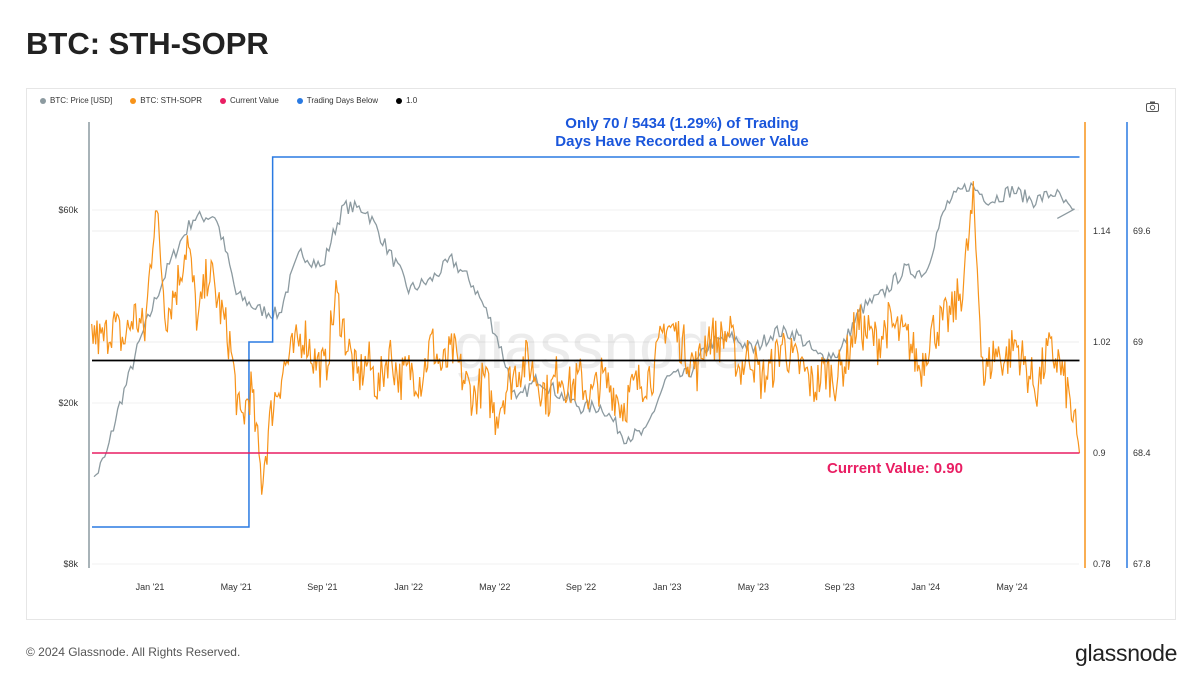 The height and width of the screenshot is (691, 1200). What do you see at coordinates (581, 587) in the screenshot?
I see `x-tick-label: Sep '22` at bounding box center [581, 587].